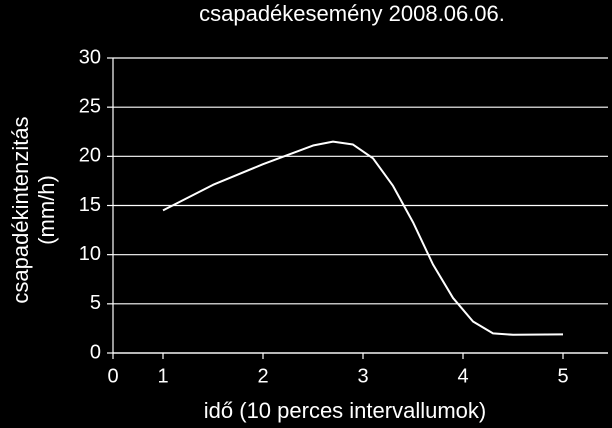 The width and height of the screenshot is (612, 428). Describe the element at coordinates (162, 376) in the screenshot. I see `x-tick-label: 1` at that location.